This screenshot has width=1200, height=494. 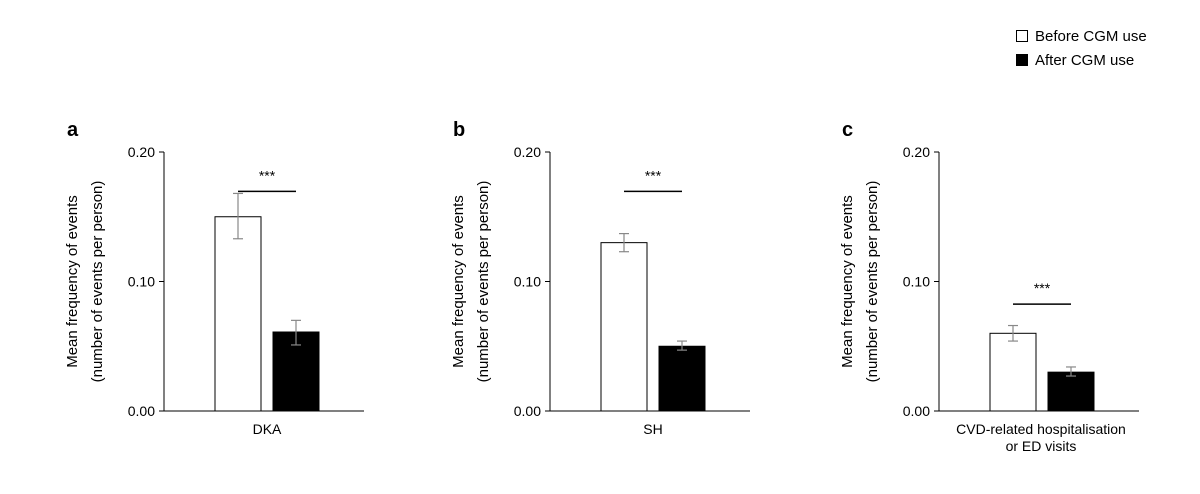 What do you see at coordinates (916, 411) in the screenshot?
I see `panel-c-y-tick-label: 0.00` at bounding box center [916, 411].